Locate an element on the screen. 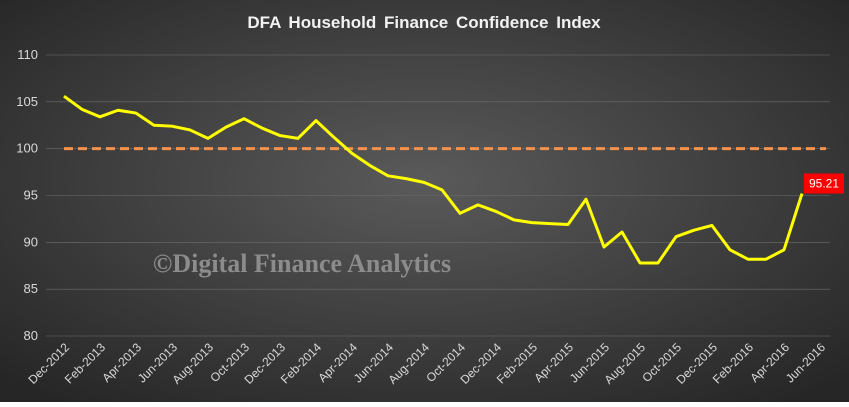 This screenshot has height=407, width=849. chart-title: DFA Household Finance Confidence Index is located at coordinates (424, 22).